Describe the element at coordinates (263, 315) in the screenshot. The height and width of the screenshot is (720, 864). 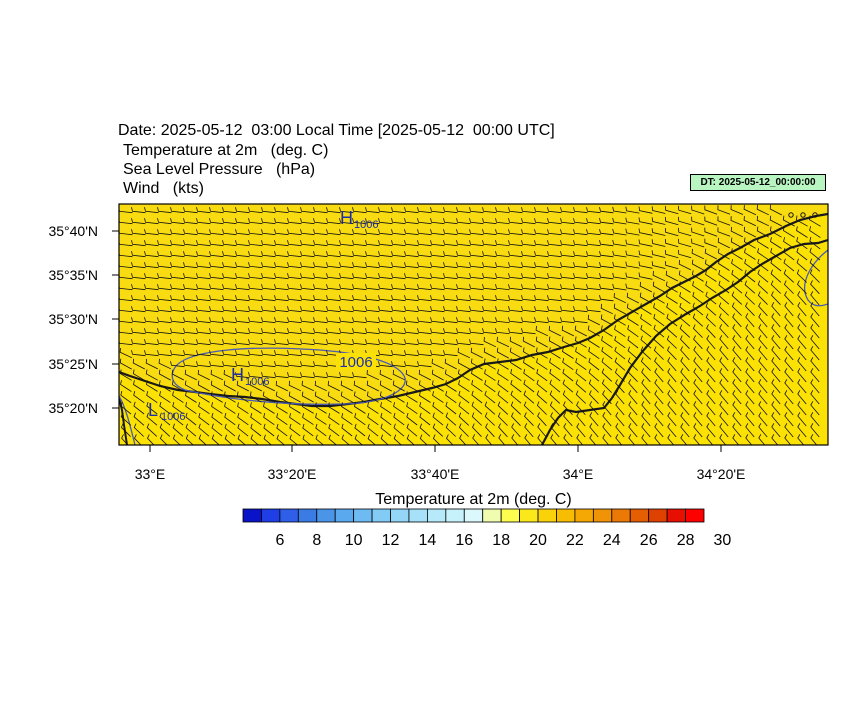
I see `pressure-centers: H 1006 H 1006 L 1006` at that location.